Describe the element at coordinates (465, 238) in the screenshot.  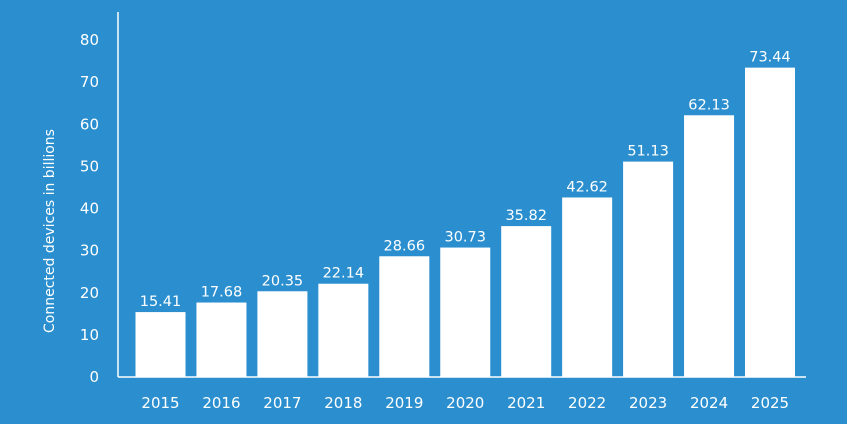
I see `bar-value-label: 30.73` at that location.